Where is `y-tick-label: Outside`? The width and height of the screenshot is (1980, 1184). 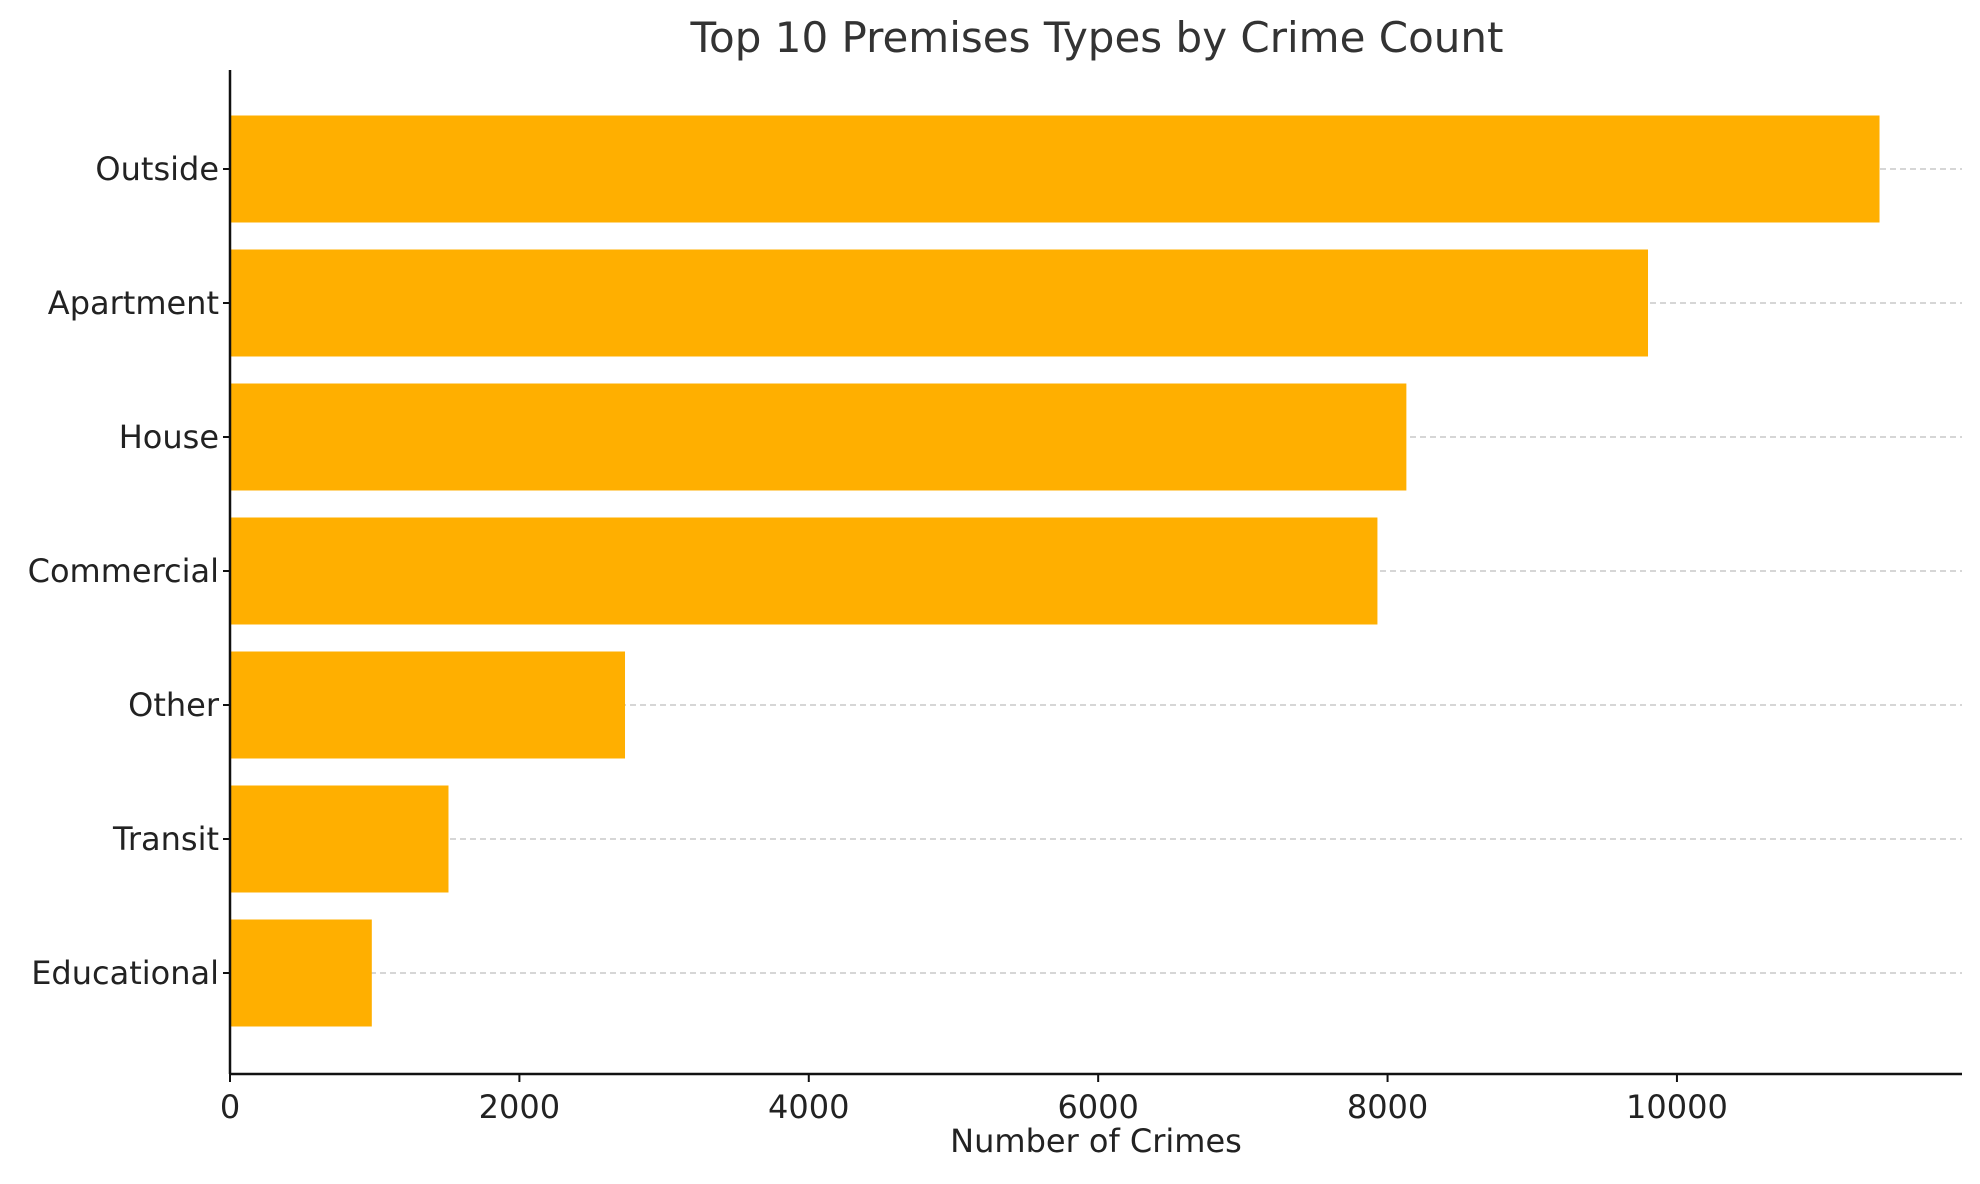 y-tick-label: Outside is located at coordinates (157, 169).